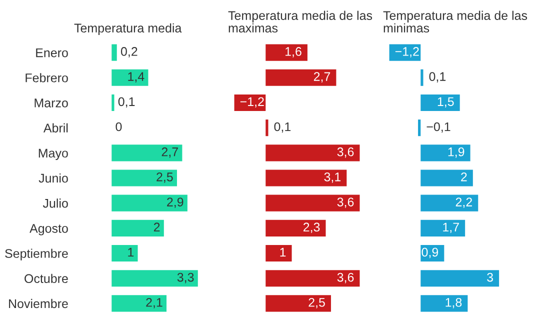  Describe the element at coordinates (175, 203) in the screenshot. I see `data-label: 2,9` at that location.